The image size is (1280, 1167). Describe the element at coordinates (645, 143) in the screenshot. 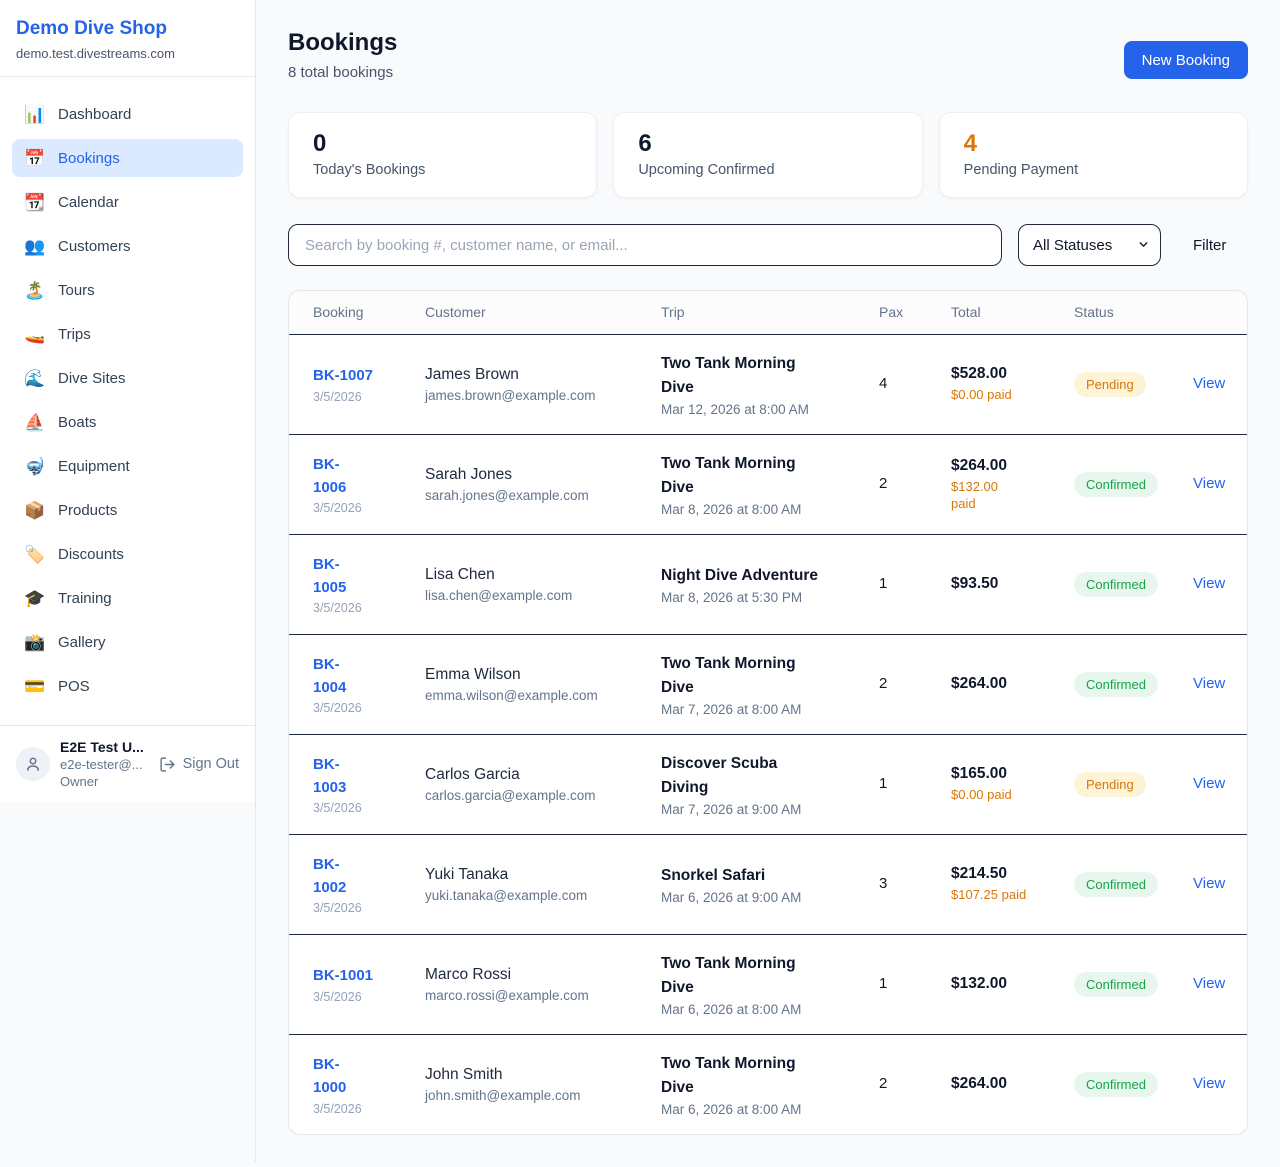

I see `stat-value: 6` at that location.